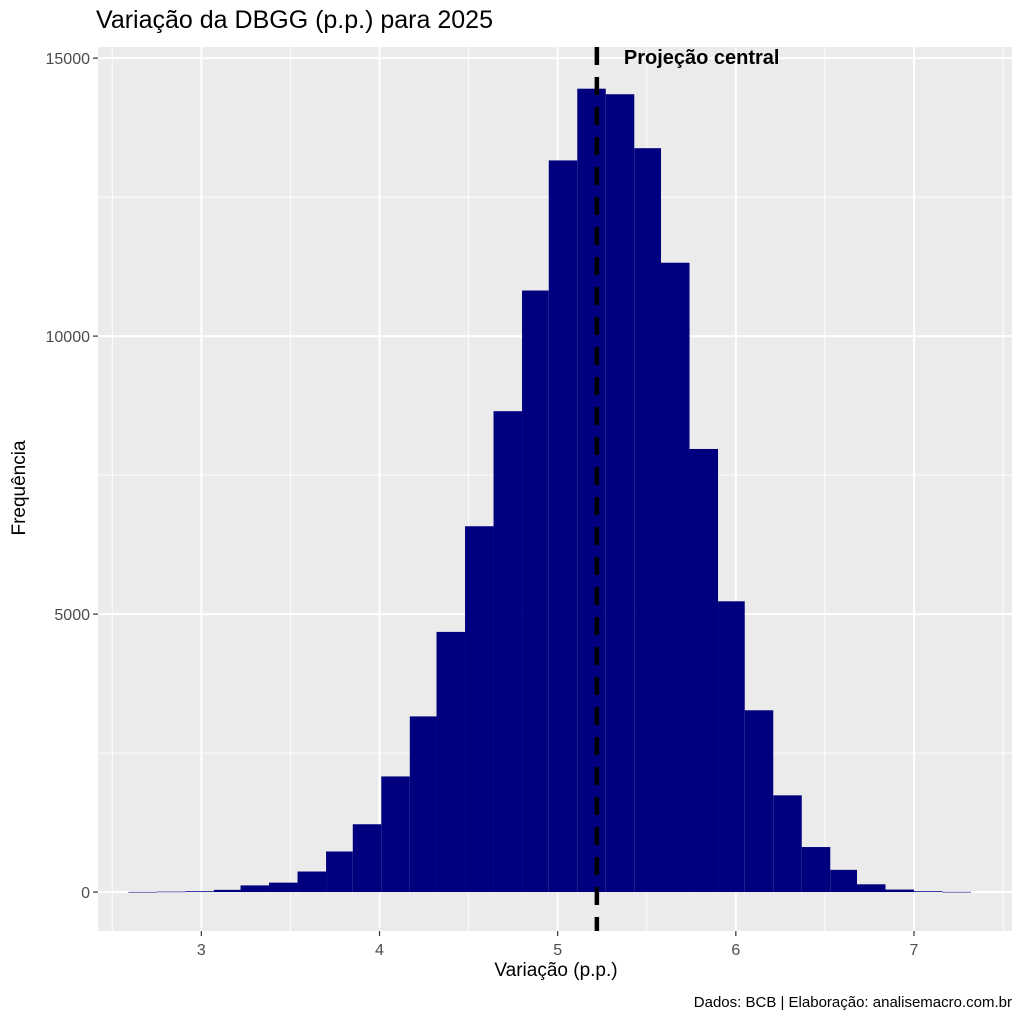 This screenshot has height=1024, width=1024. What do you see at coordinates (85, 893) in the screenshot?
I see `y-tick-label: 0` at bounding box center [85, 893].